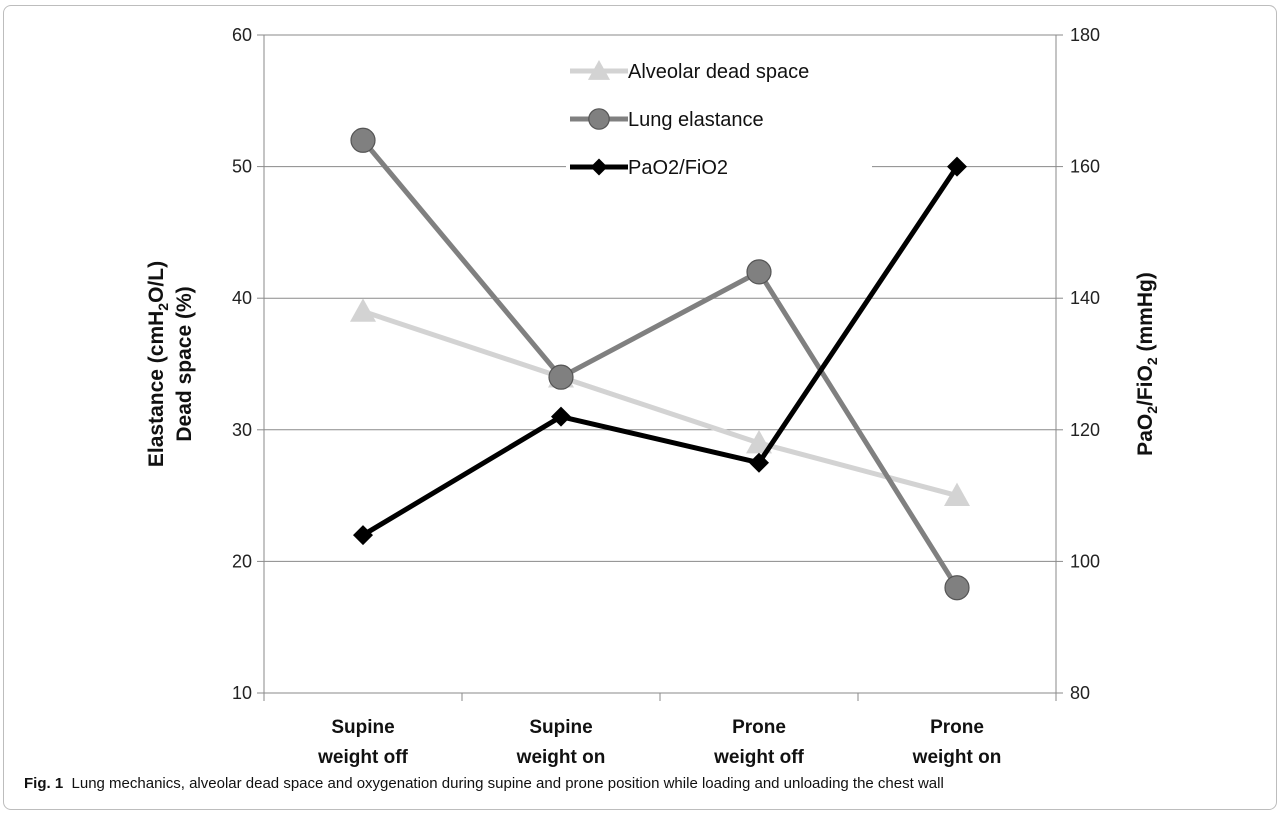 The height and width of the screenshot is (814, 1282). I want to click on series-line, so click(660, 403).